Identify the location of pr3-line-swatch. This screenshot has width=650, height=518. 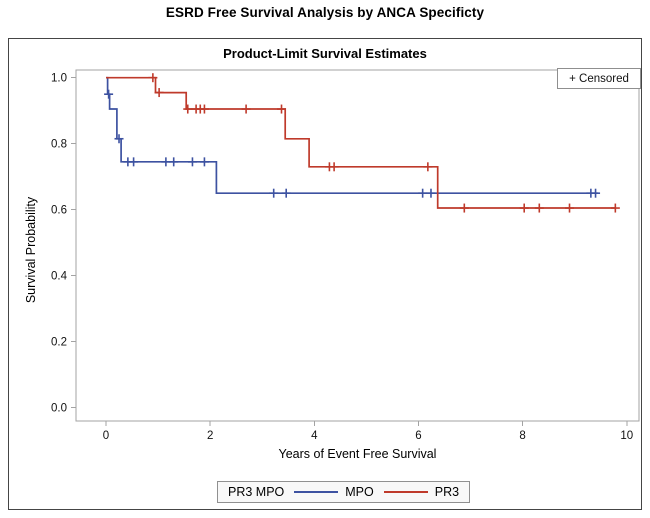
(405, 492).